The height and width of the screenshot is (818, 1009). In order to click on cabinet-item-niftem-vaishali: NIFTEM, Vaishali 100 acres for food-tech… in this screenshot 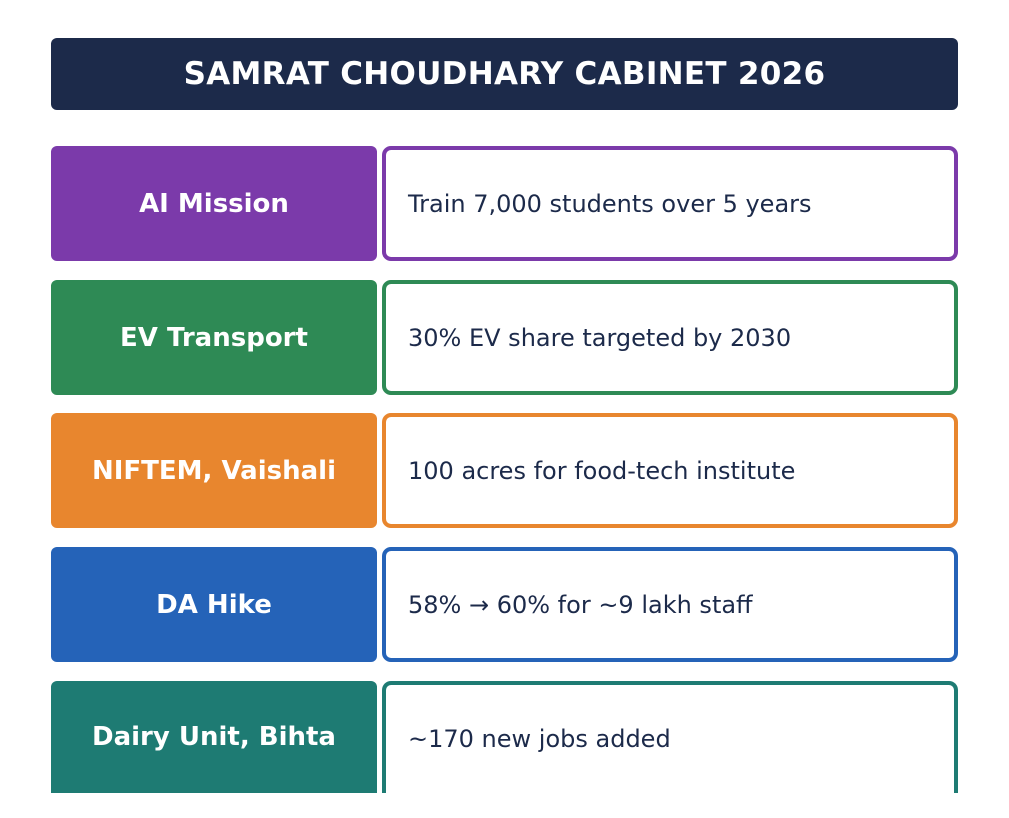, I will do `click(504, 470)`.